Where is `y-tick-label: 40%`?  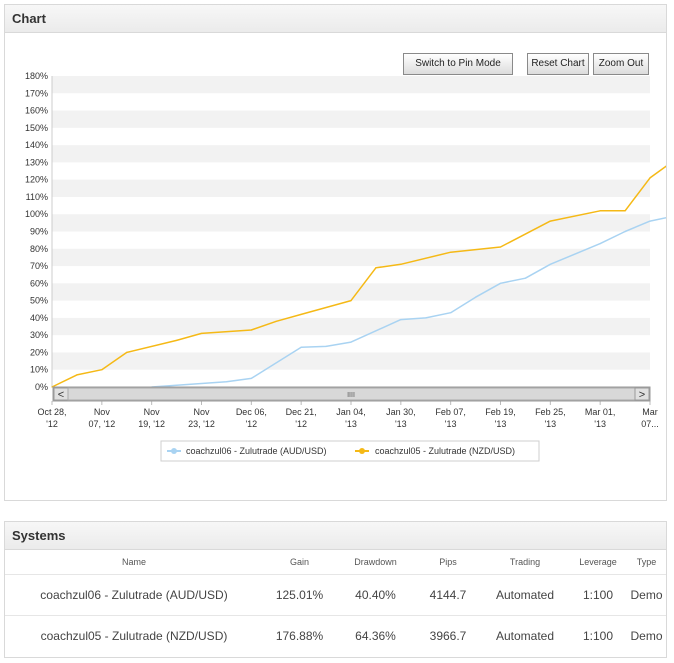 y-tick-label: 40% is located at coordinates (39, 318).